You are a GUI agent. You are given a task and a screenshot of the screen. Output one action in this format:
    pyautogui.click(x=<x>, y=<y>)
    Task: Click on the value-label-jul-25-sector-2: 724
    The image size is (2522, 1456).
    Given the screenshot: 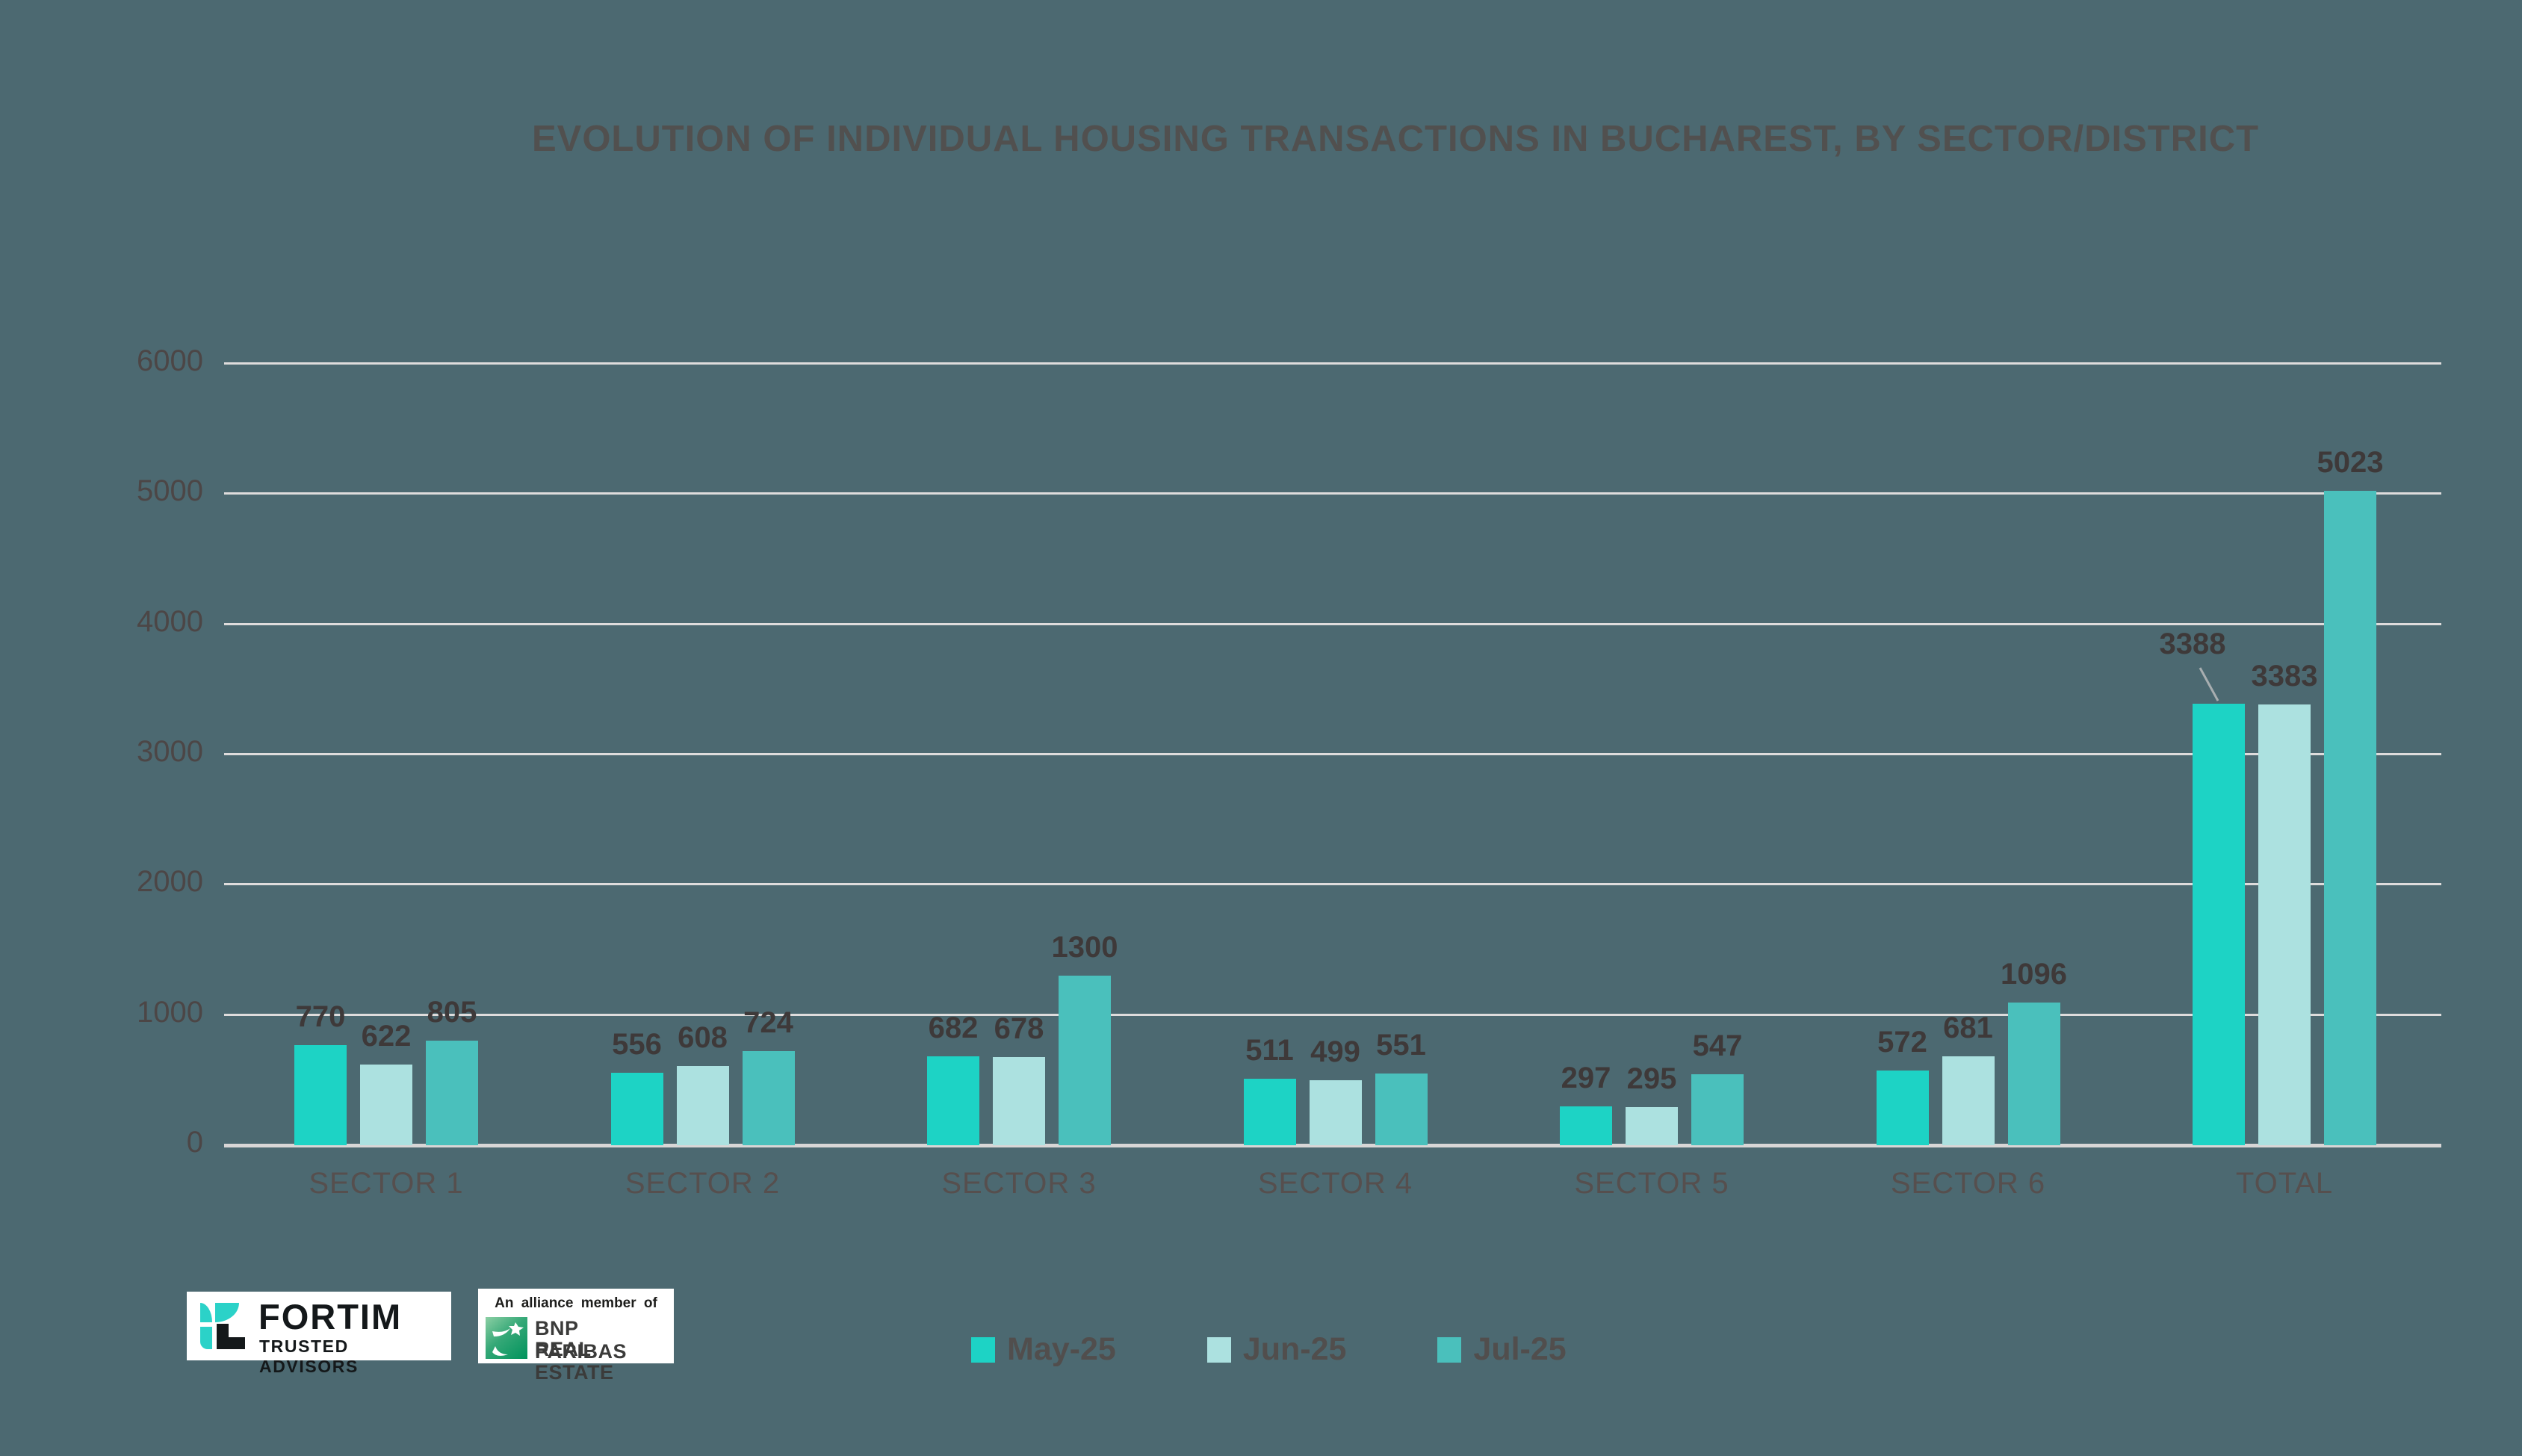 What is the action you would take?
    pyautogui.click(x=768, y=1022)
    